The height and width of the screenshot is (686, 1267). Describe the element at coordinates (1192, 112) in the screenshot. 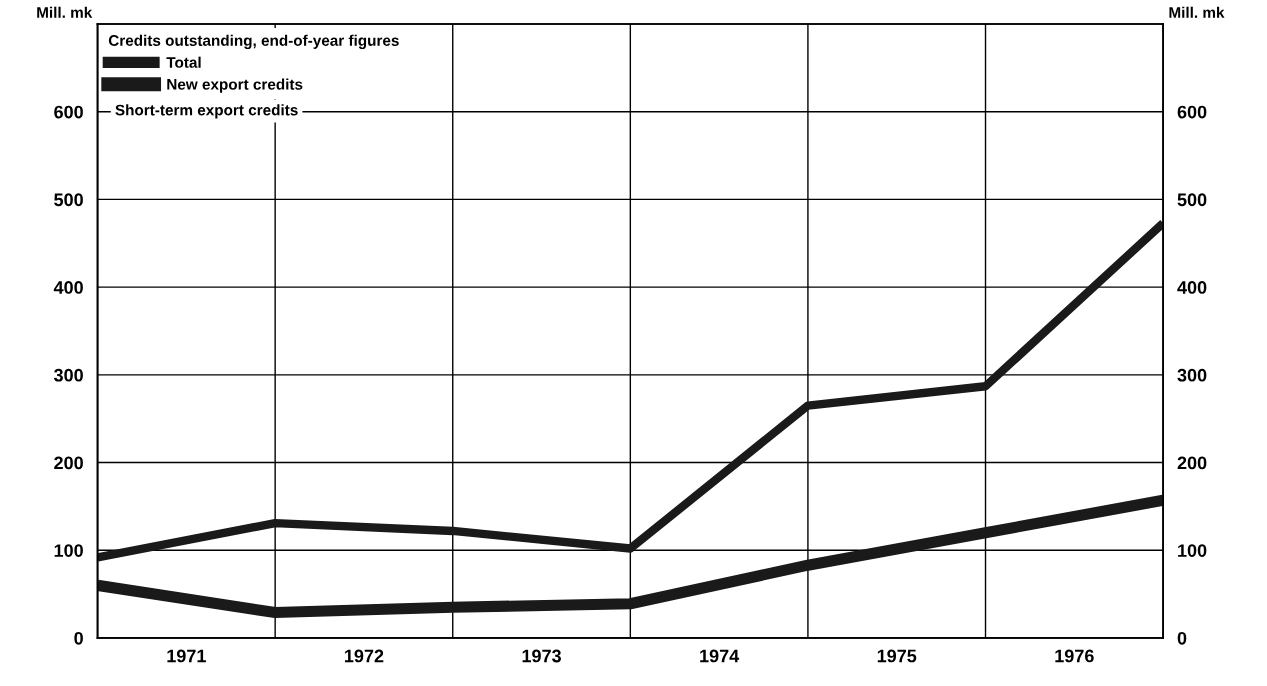

I see `y2-tick-label: 600` at that location.